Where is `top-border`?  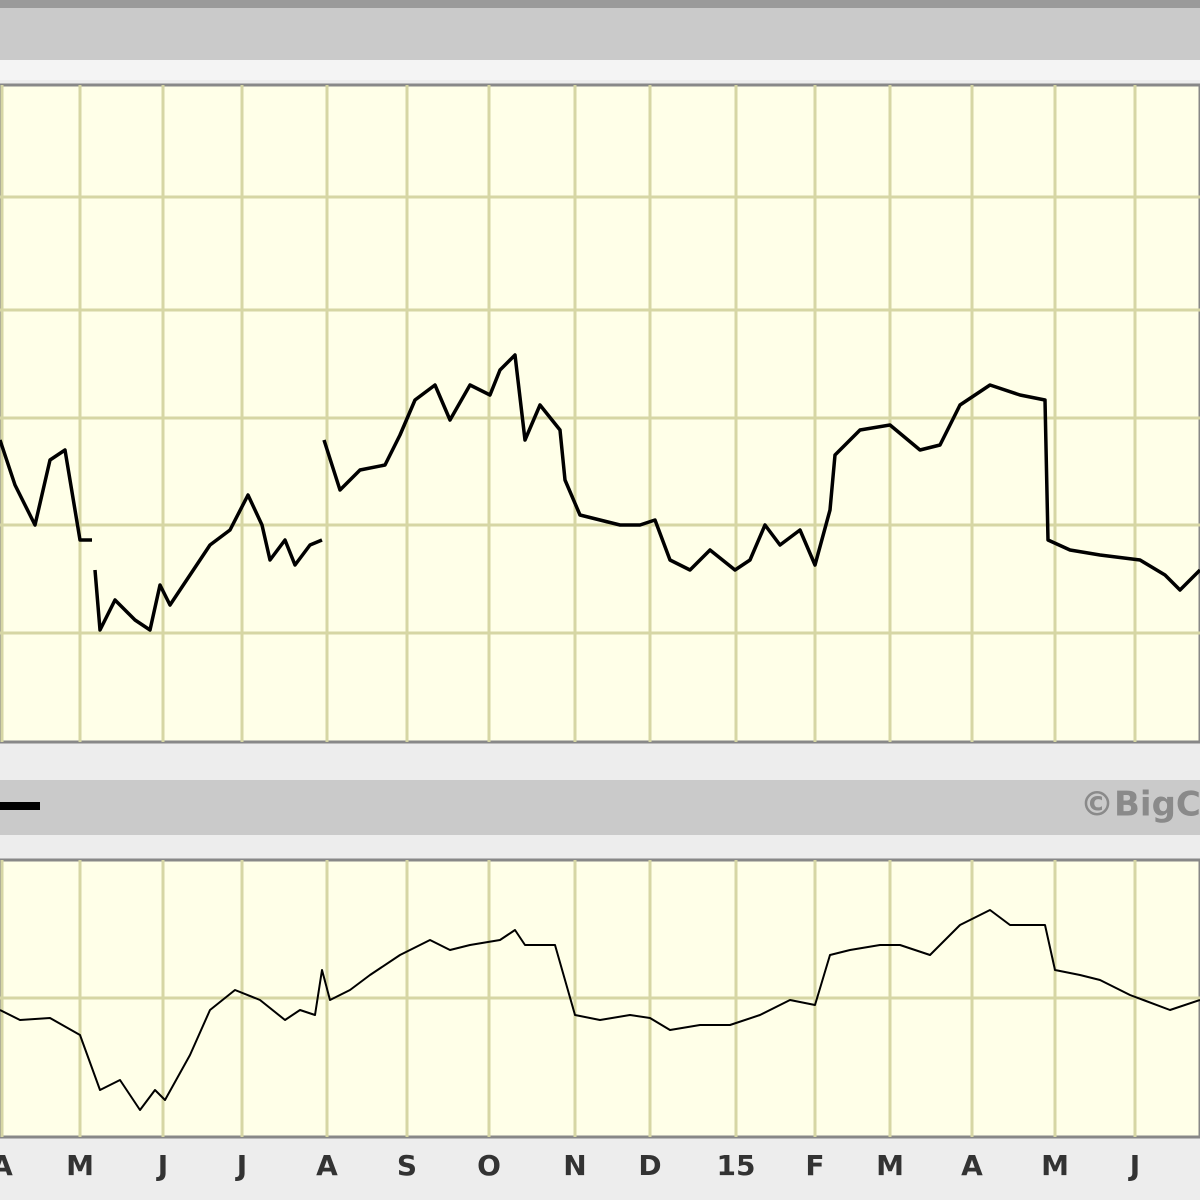
top-border is located at coordinates (600, 4).